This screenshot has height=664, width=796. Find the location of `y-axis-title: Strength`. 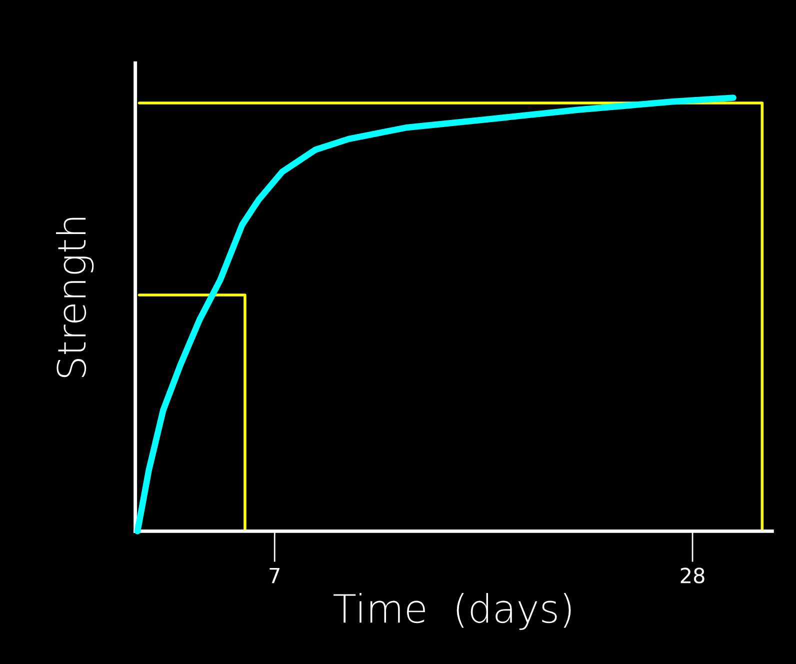

y-axis-title: Strength is located at coordinates (75, 298).